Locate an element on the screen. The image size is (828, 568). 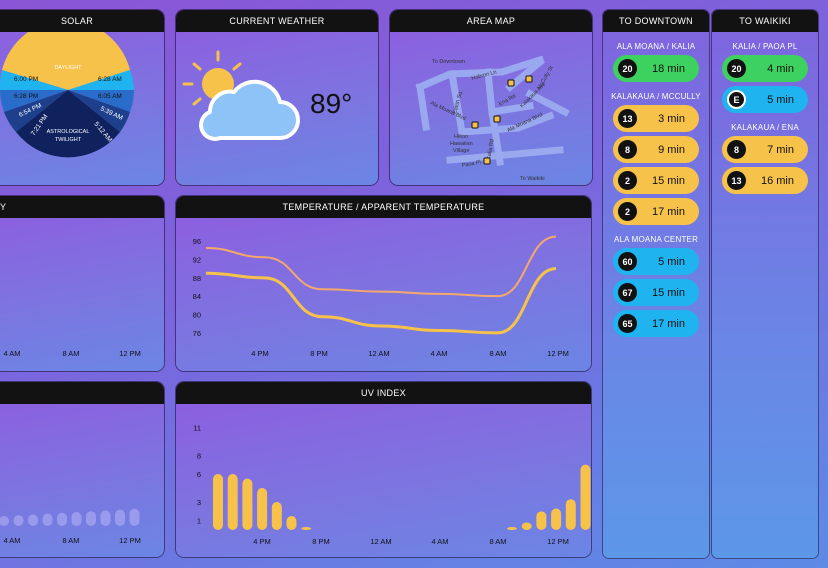
astro-twilight-label-1: ASTROLOGICAL is located at coordinates (68, 132).